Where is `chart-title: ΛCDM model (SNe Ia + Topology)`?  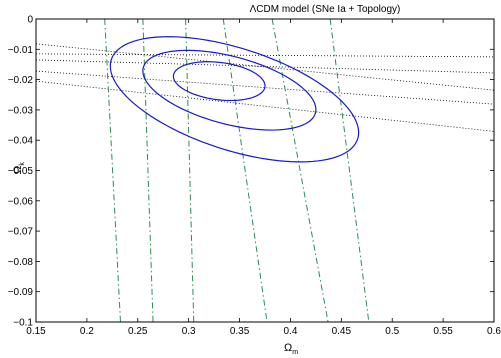
chart-title: ΛCDM model (SNe Ia + Topology) is located at coordinates (325, 9).